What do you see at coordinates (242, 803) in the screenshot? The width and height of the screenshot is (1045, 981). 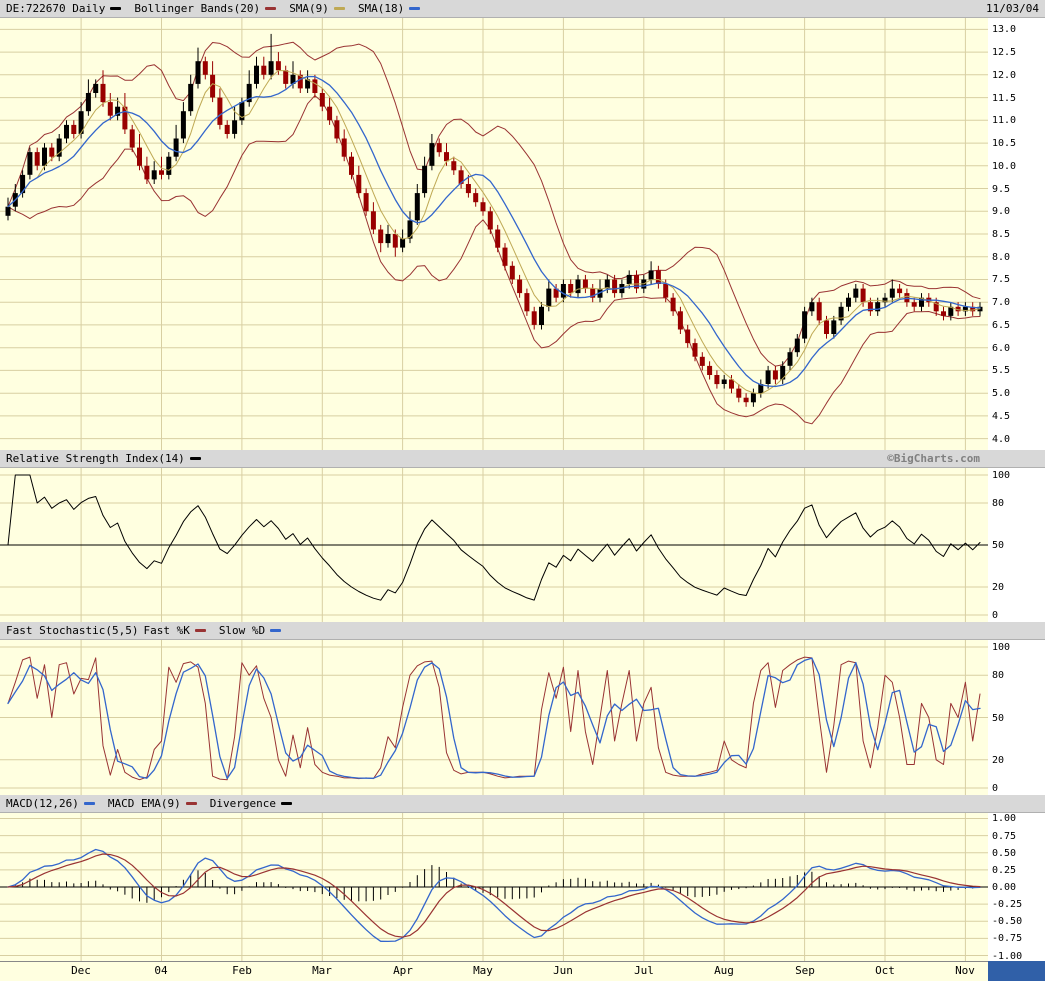 I see `divergence-label: Divergence` at bounding box center [242, 803].